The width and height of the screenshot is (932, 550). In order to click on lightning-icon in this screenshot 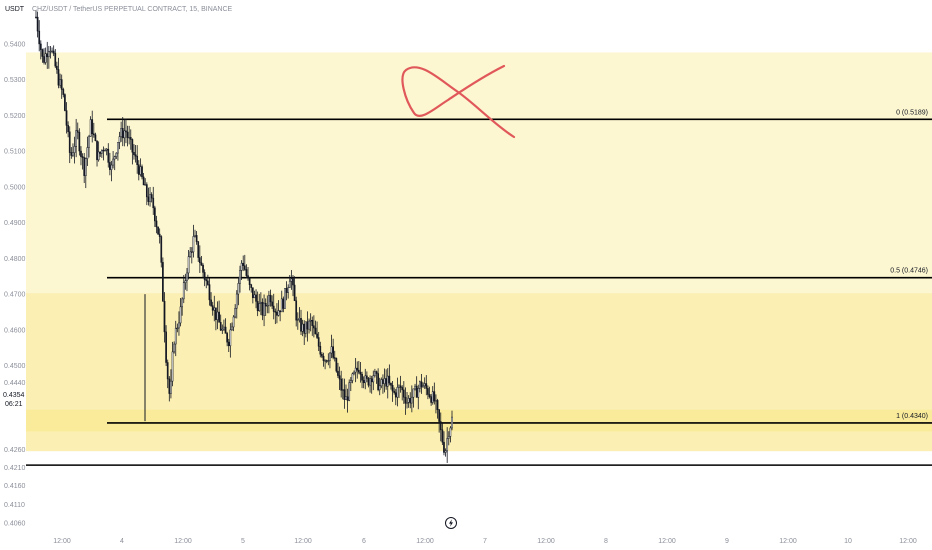, I will do `click(451, 523)`.